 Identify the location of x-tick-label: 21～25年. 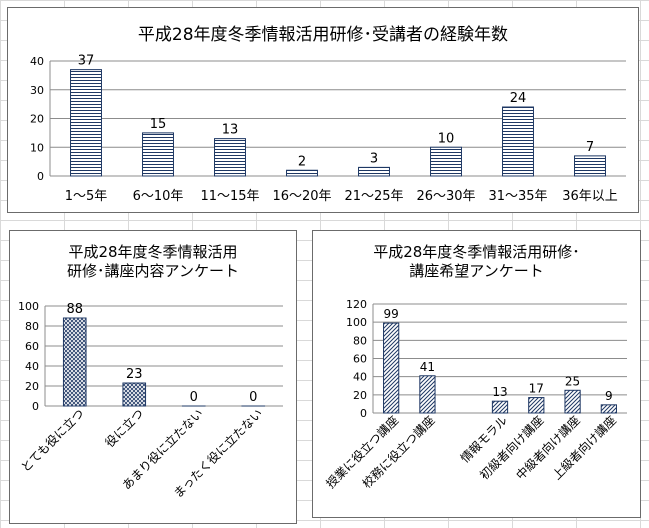
(373, 196).